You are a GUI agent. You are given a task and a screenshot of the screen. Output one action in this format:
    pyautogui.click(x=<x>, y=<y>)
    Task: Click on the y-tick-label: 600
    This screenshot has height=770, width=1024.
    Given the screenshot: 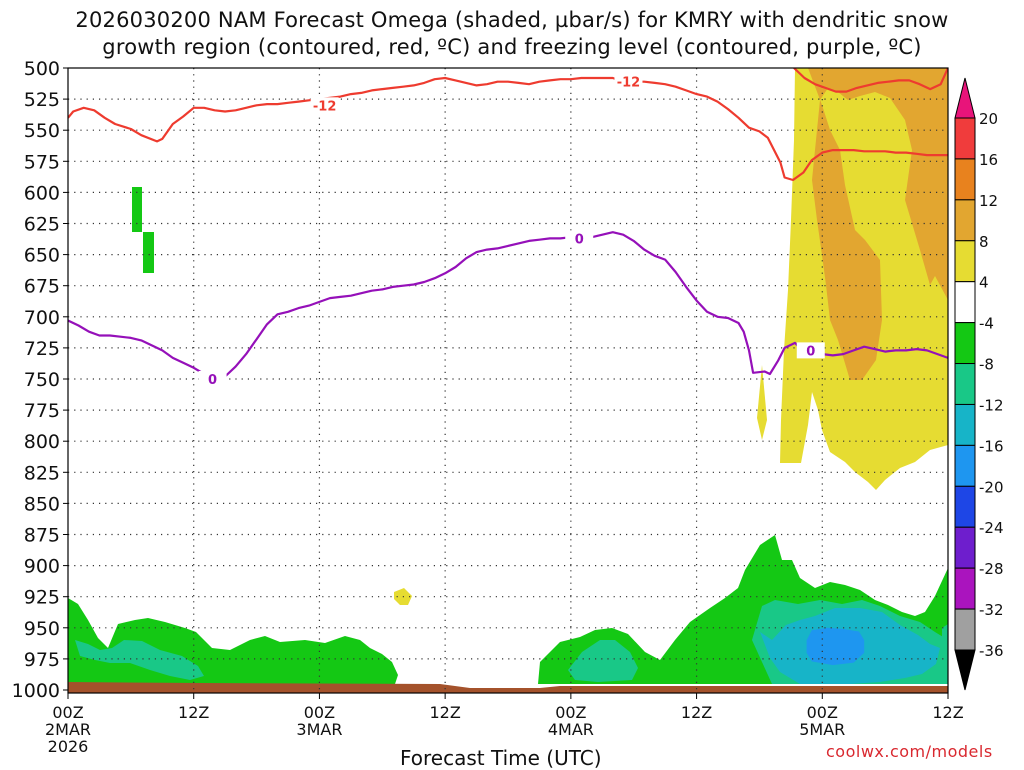 What is the action you would take?
    pyautogui.click(x=42, y=193)
    